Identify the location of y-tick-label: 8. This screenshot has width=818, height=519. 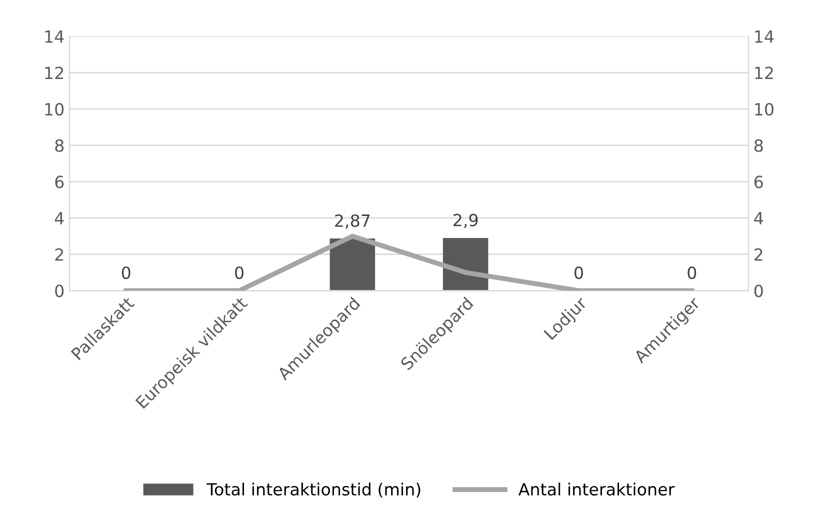
(59, 145).